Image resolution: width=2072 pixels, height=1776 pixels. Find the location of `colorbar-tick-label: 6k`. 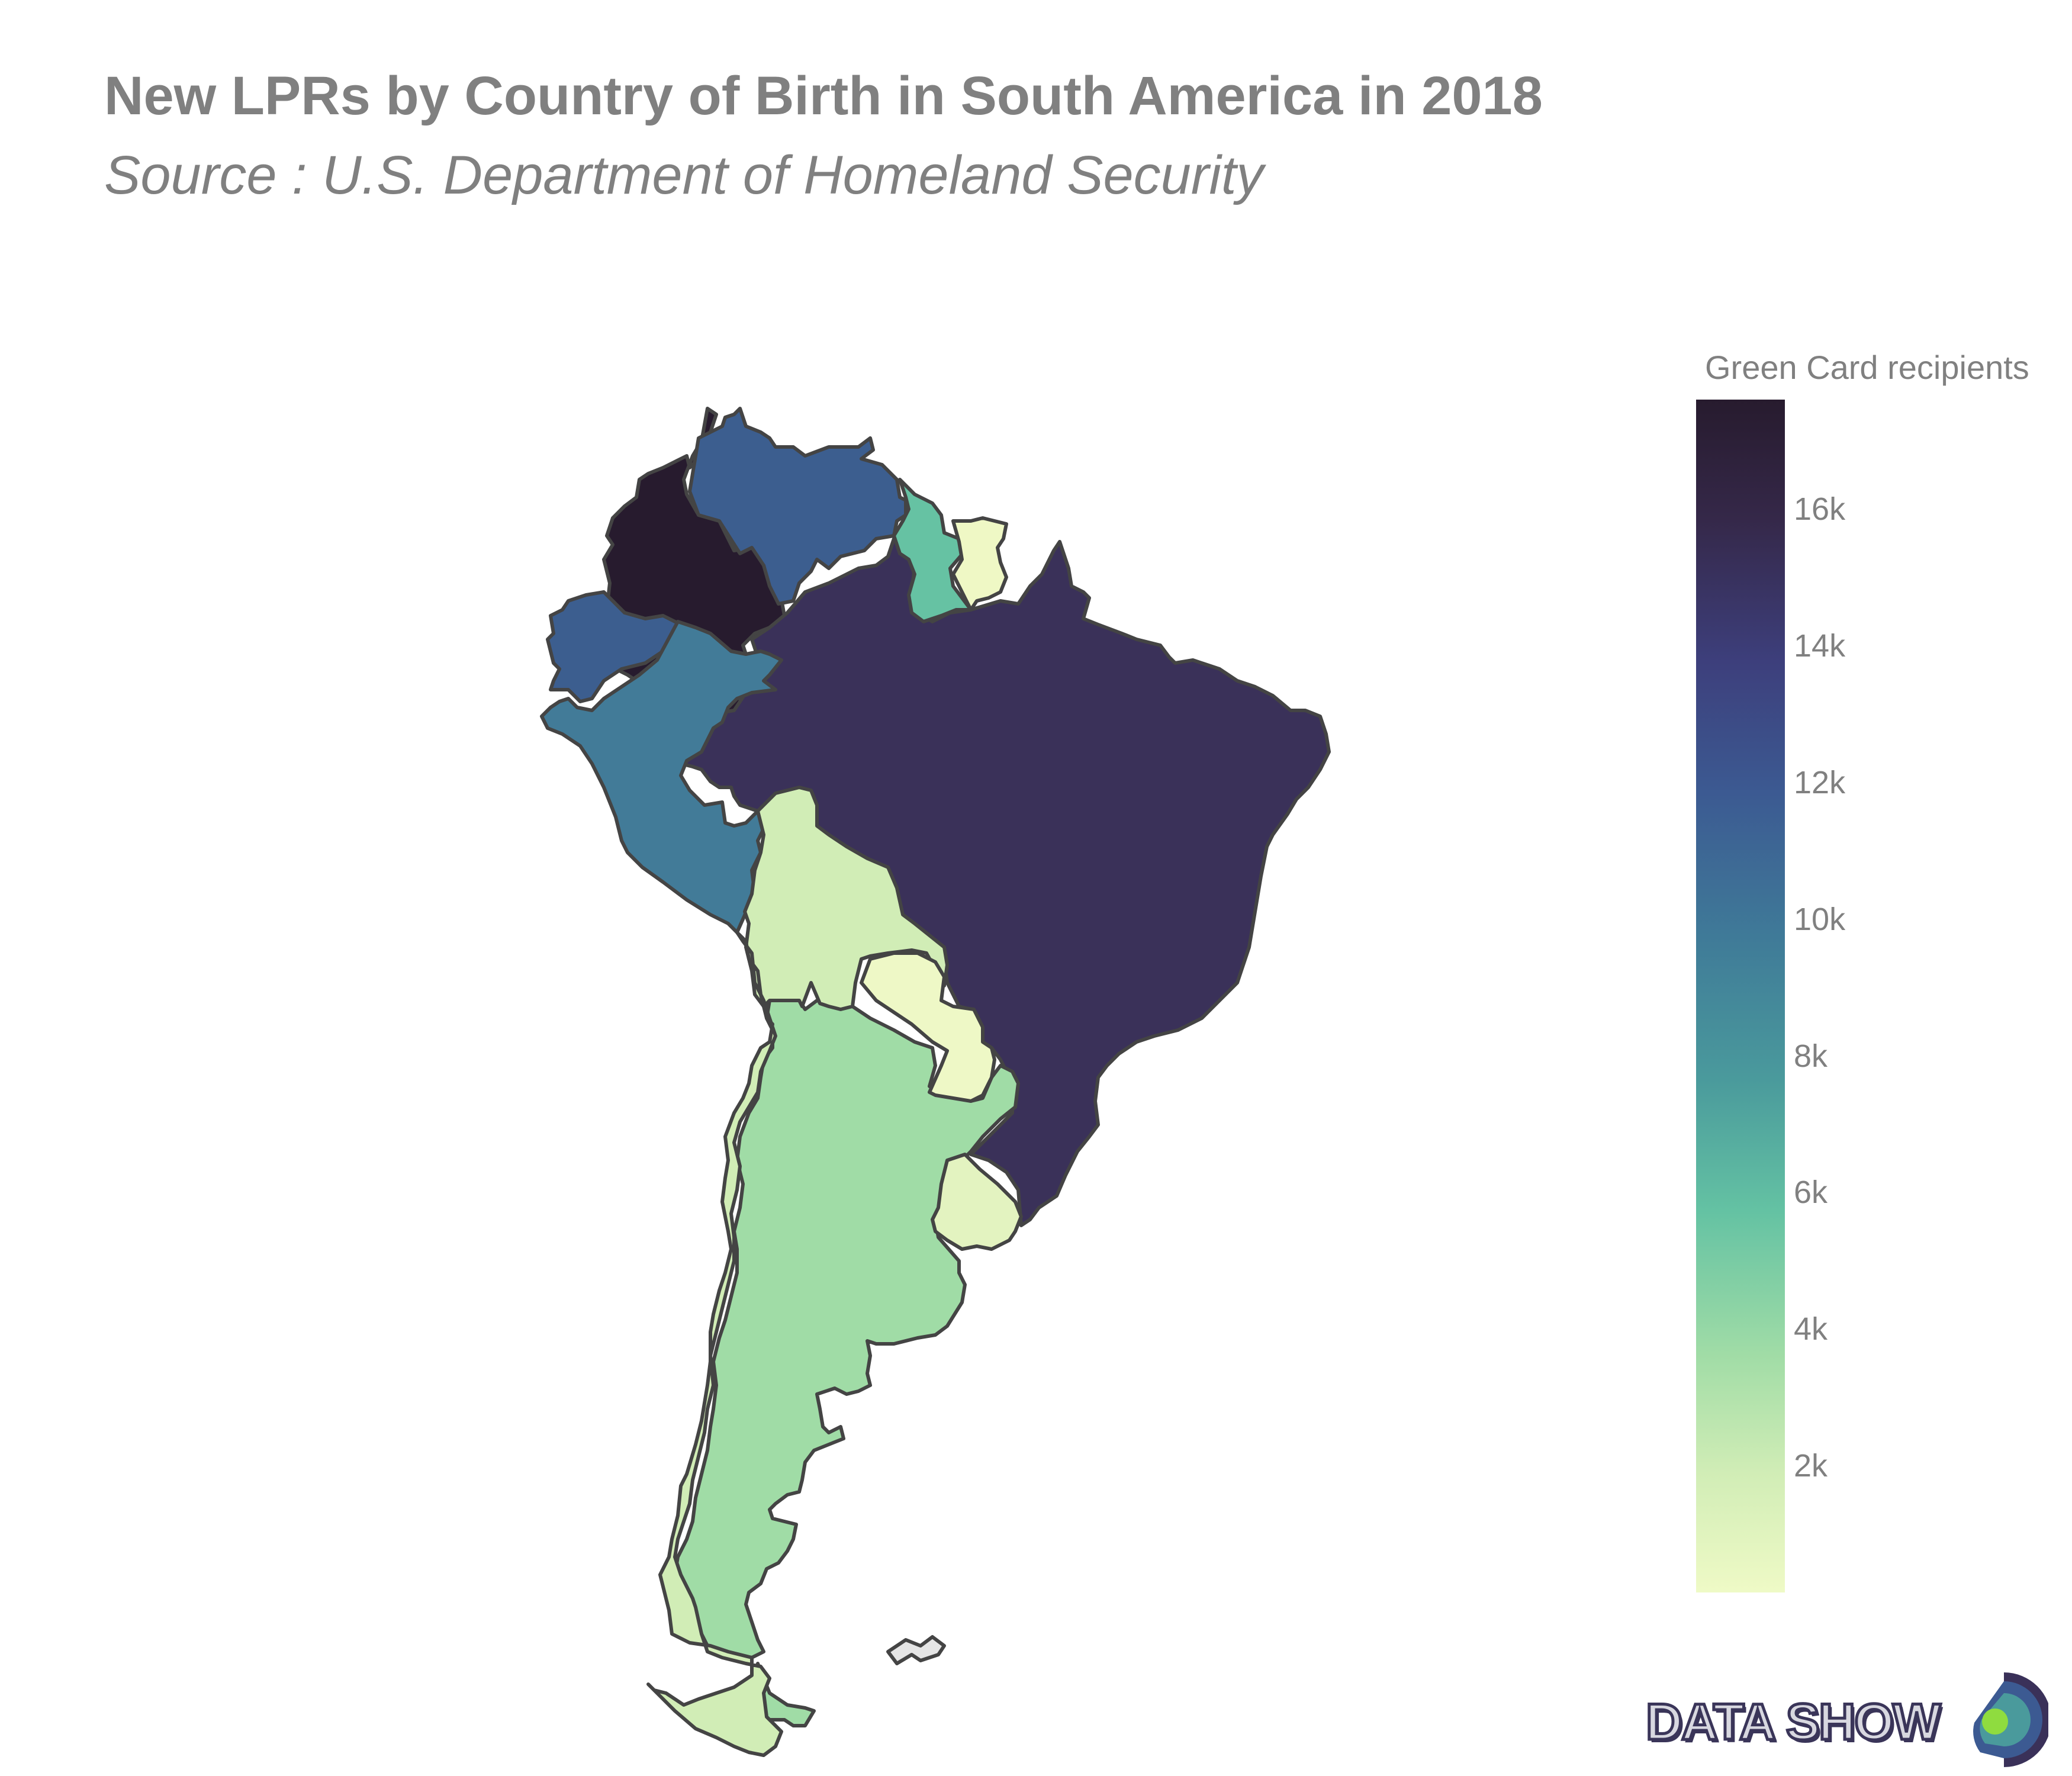

colorbar-tick-label: 6k is located at coordinates (1811, 1193).